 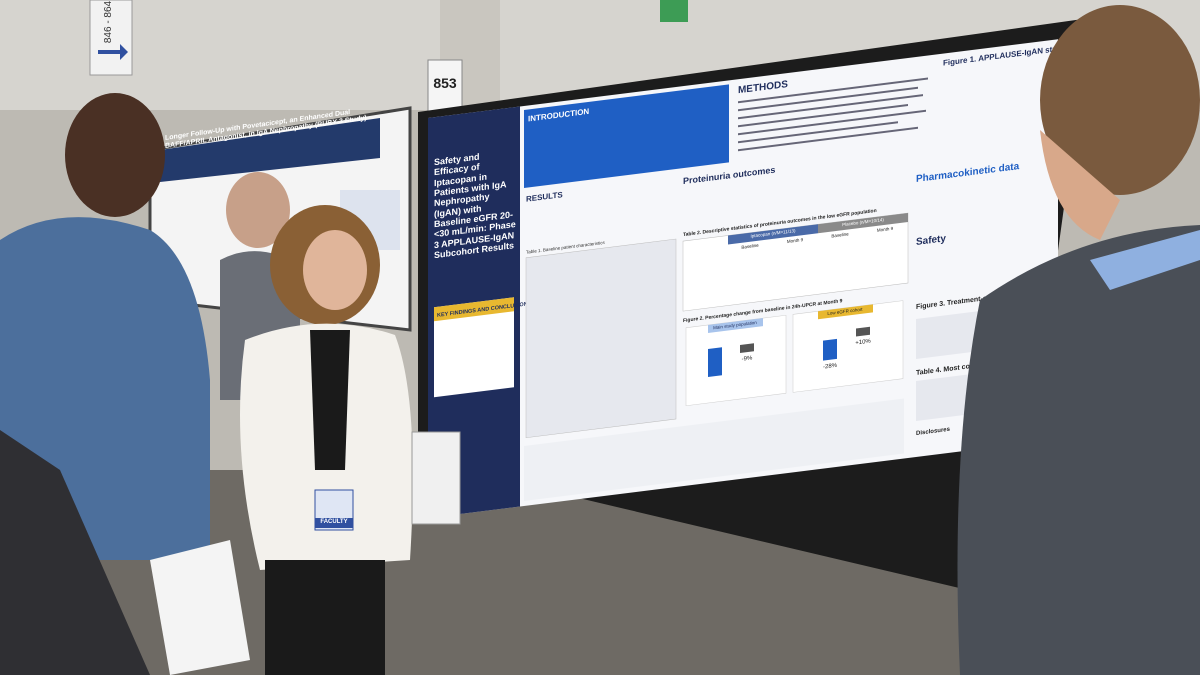 I want to click on person-collar, so click(x=1145, y=260).